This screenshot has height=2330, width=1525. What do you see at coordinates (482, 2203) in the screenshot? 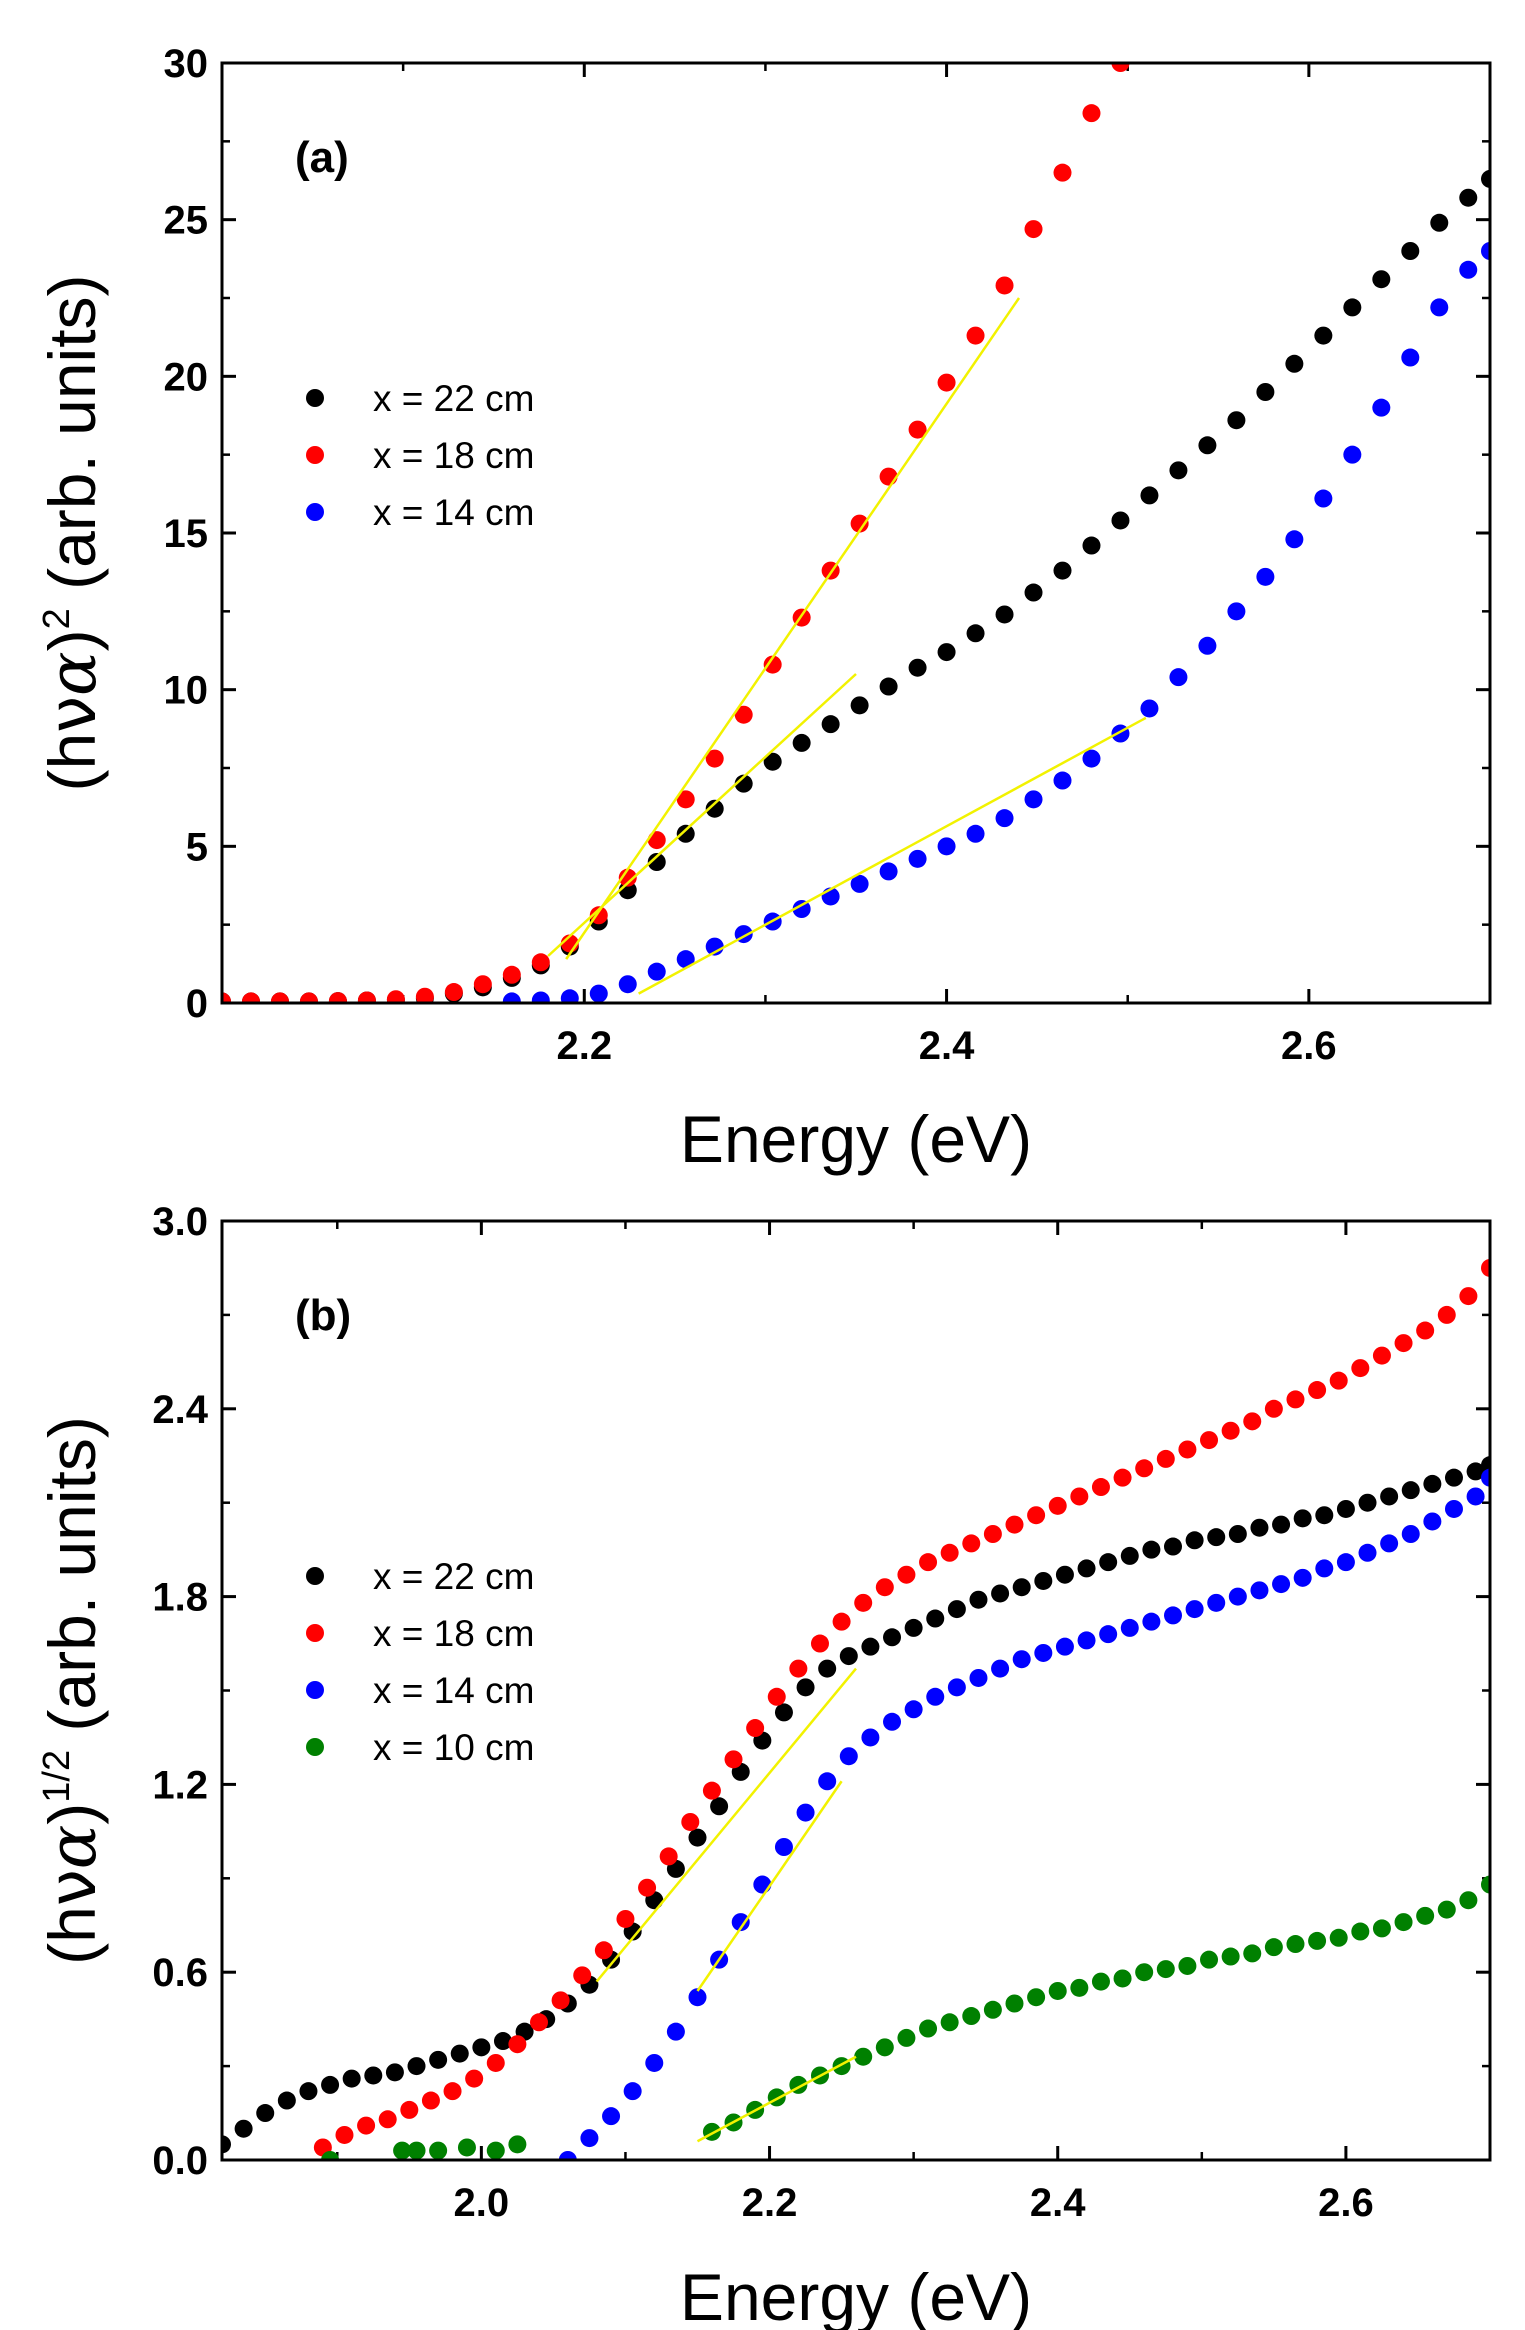
I see `panel-b-x-tick-label: 2.0` at bounding box center [482, 2203].